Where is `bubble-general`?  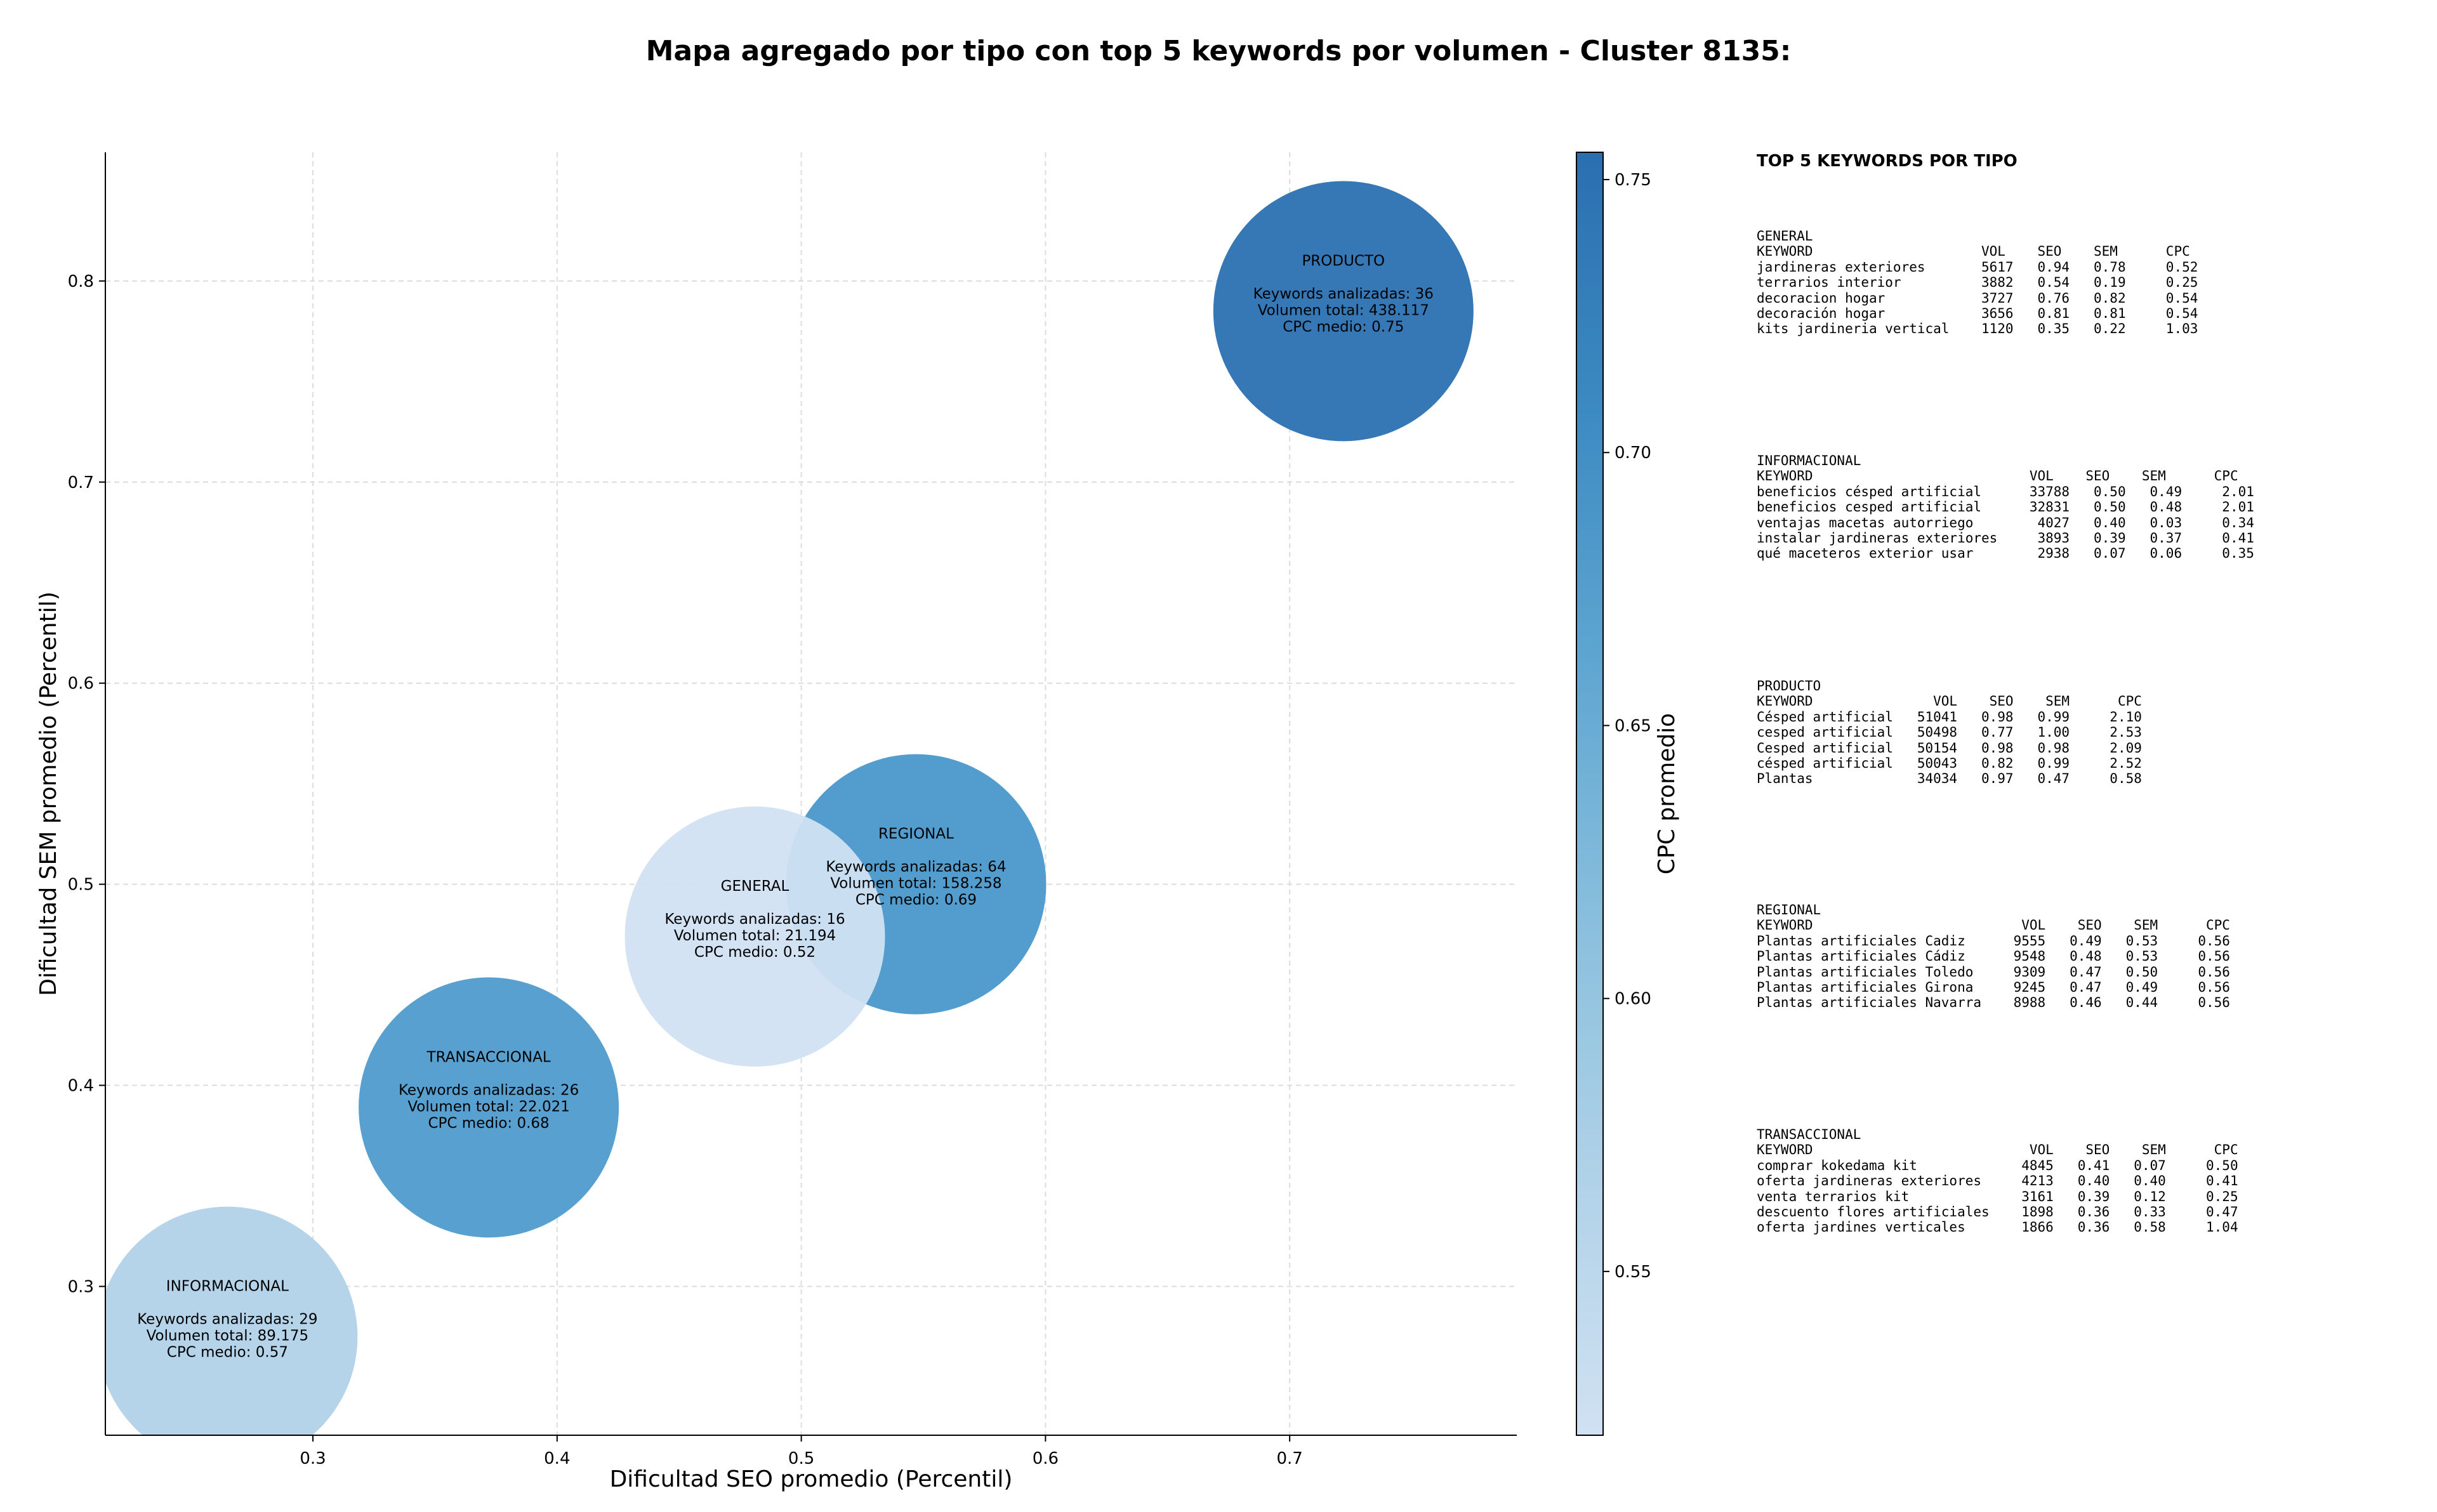 bubble-general is located at coordinates (754, 937).